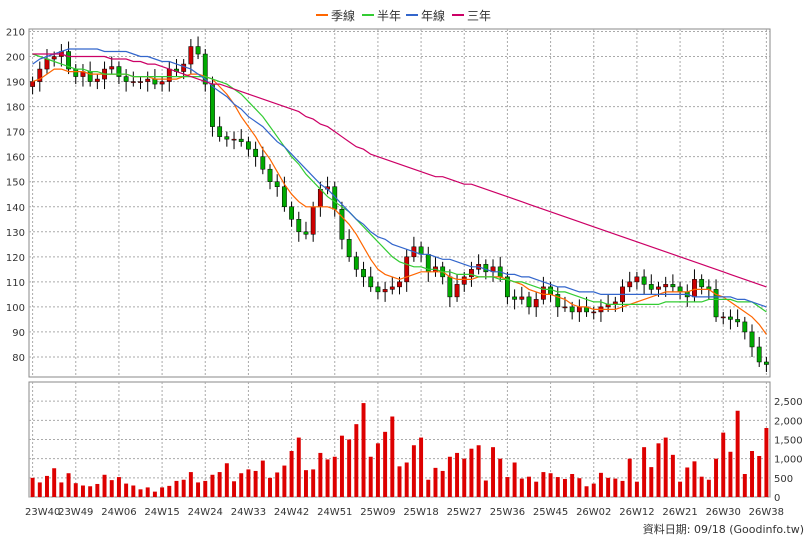  I want to click on volume-tick-label: 1,000, so click(788, 460).